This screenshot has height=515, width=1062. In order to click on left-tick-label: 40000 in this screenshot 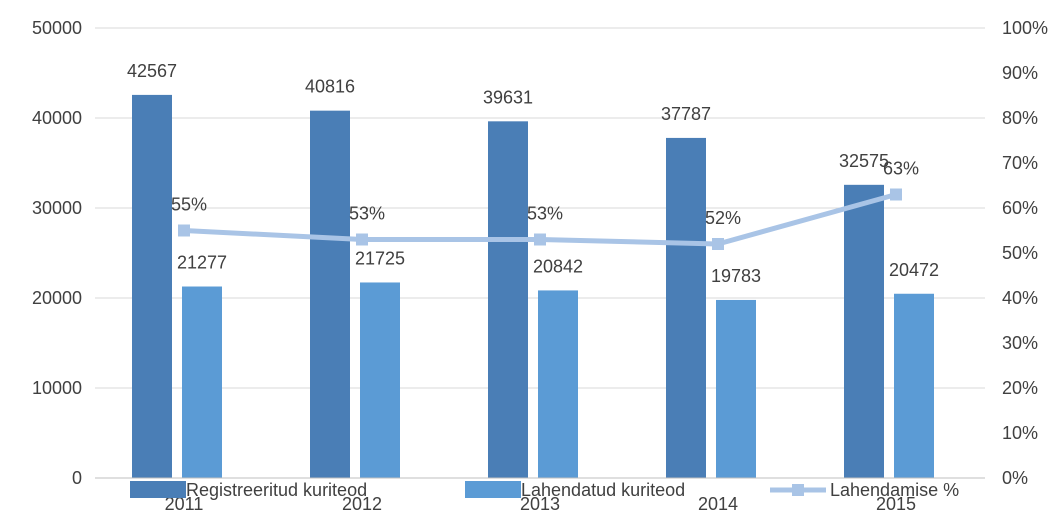, I will do `click(57, 118)`.